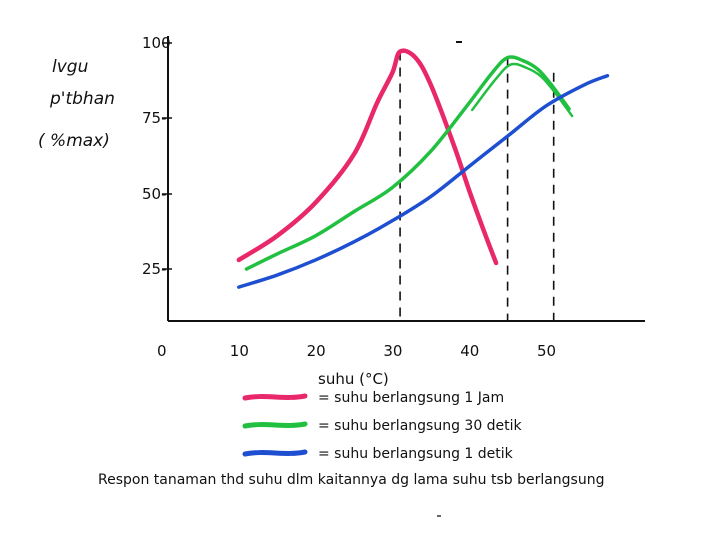 This screenshot has height=540, width=720. What do you see at coordinates (356, 351) in the screenshot?
I see `x-tick-labels: 0 10 20 30 40 50` at bounding box center [356, 351].